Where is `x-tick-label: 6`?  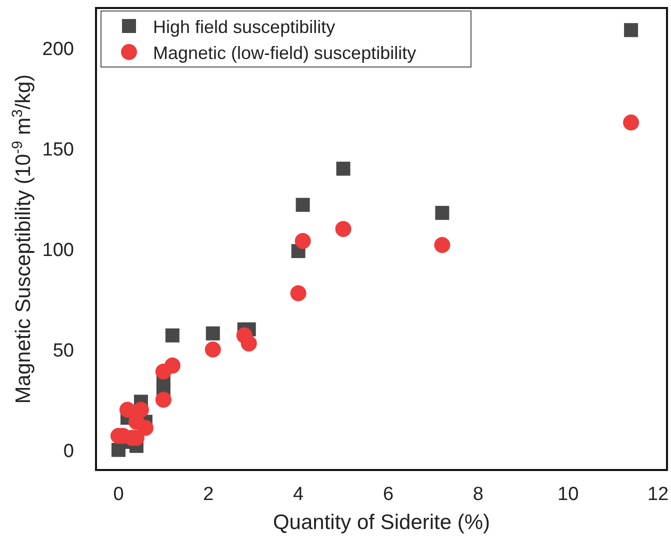
x-tick-label: 6 is located at coordinates (388, 494).